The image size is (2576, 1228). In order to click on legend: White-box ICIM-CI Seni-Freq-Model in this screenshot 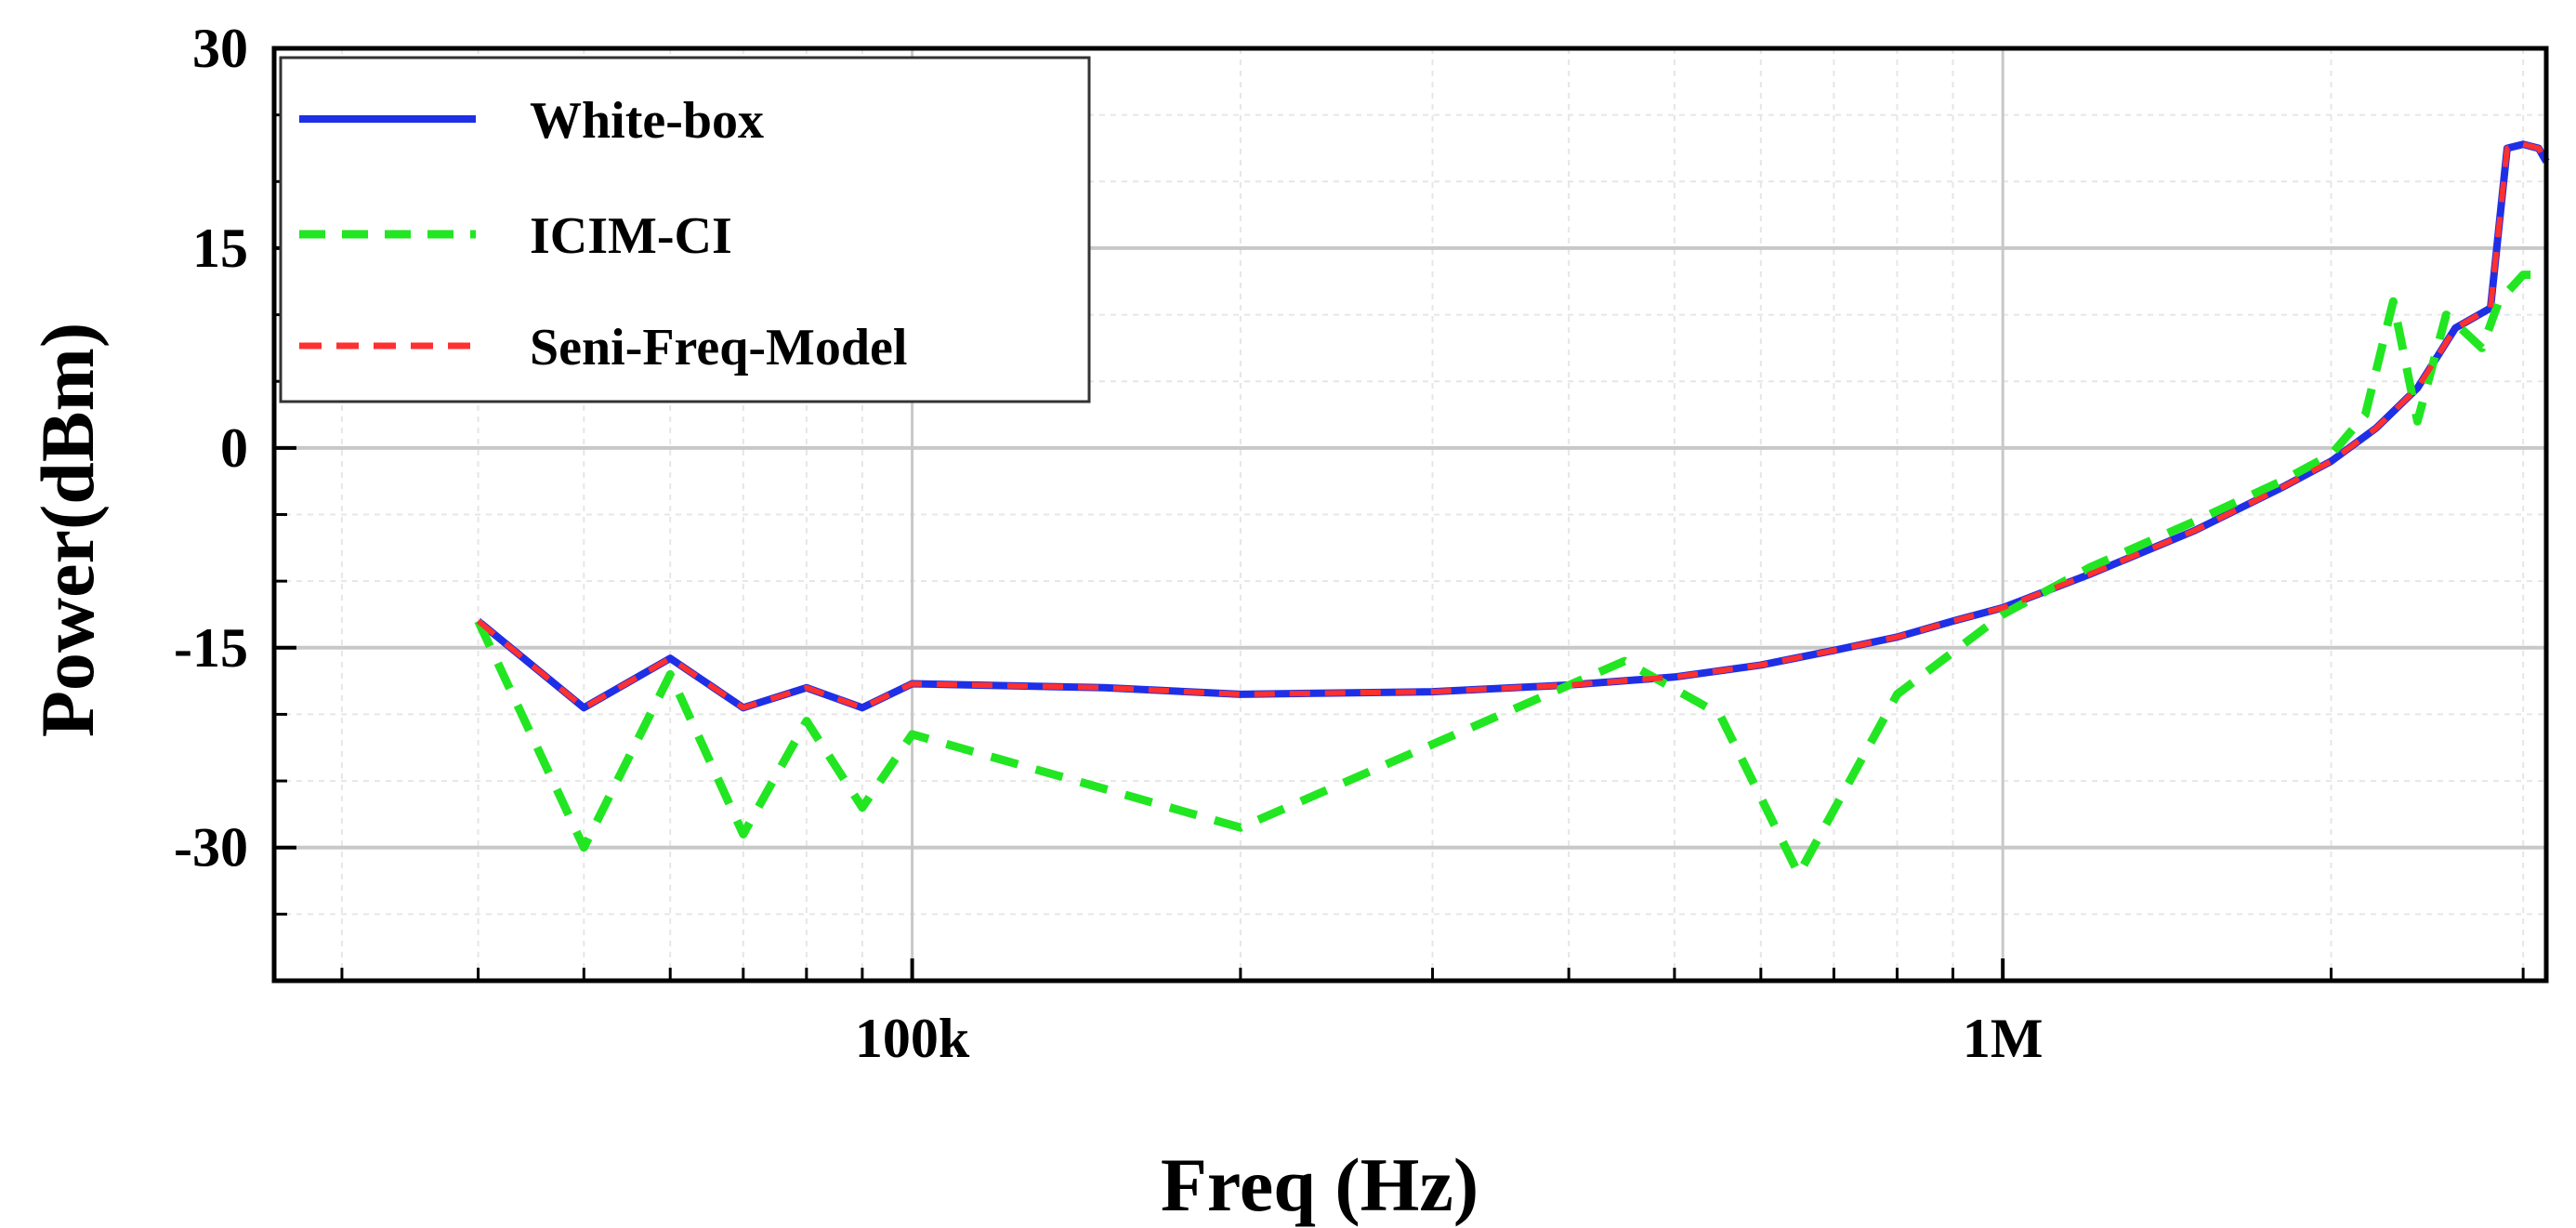, I will do `click(685, 229)`.